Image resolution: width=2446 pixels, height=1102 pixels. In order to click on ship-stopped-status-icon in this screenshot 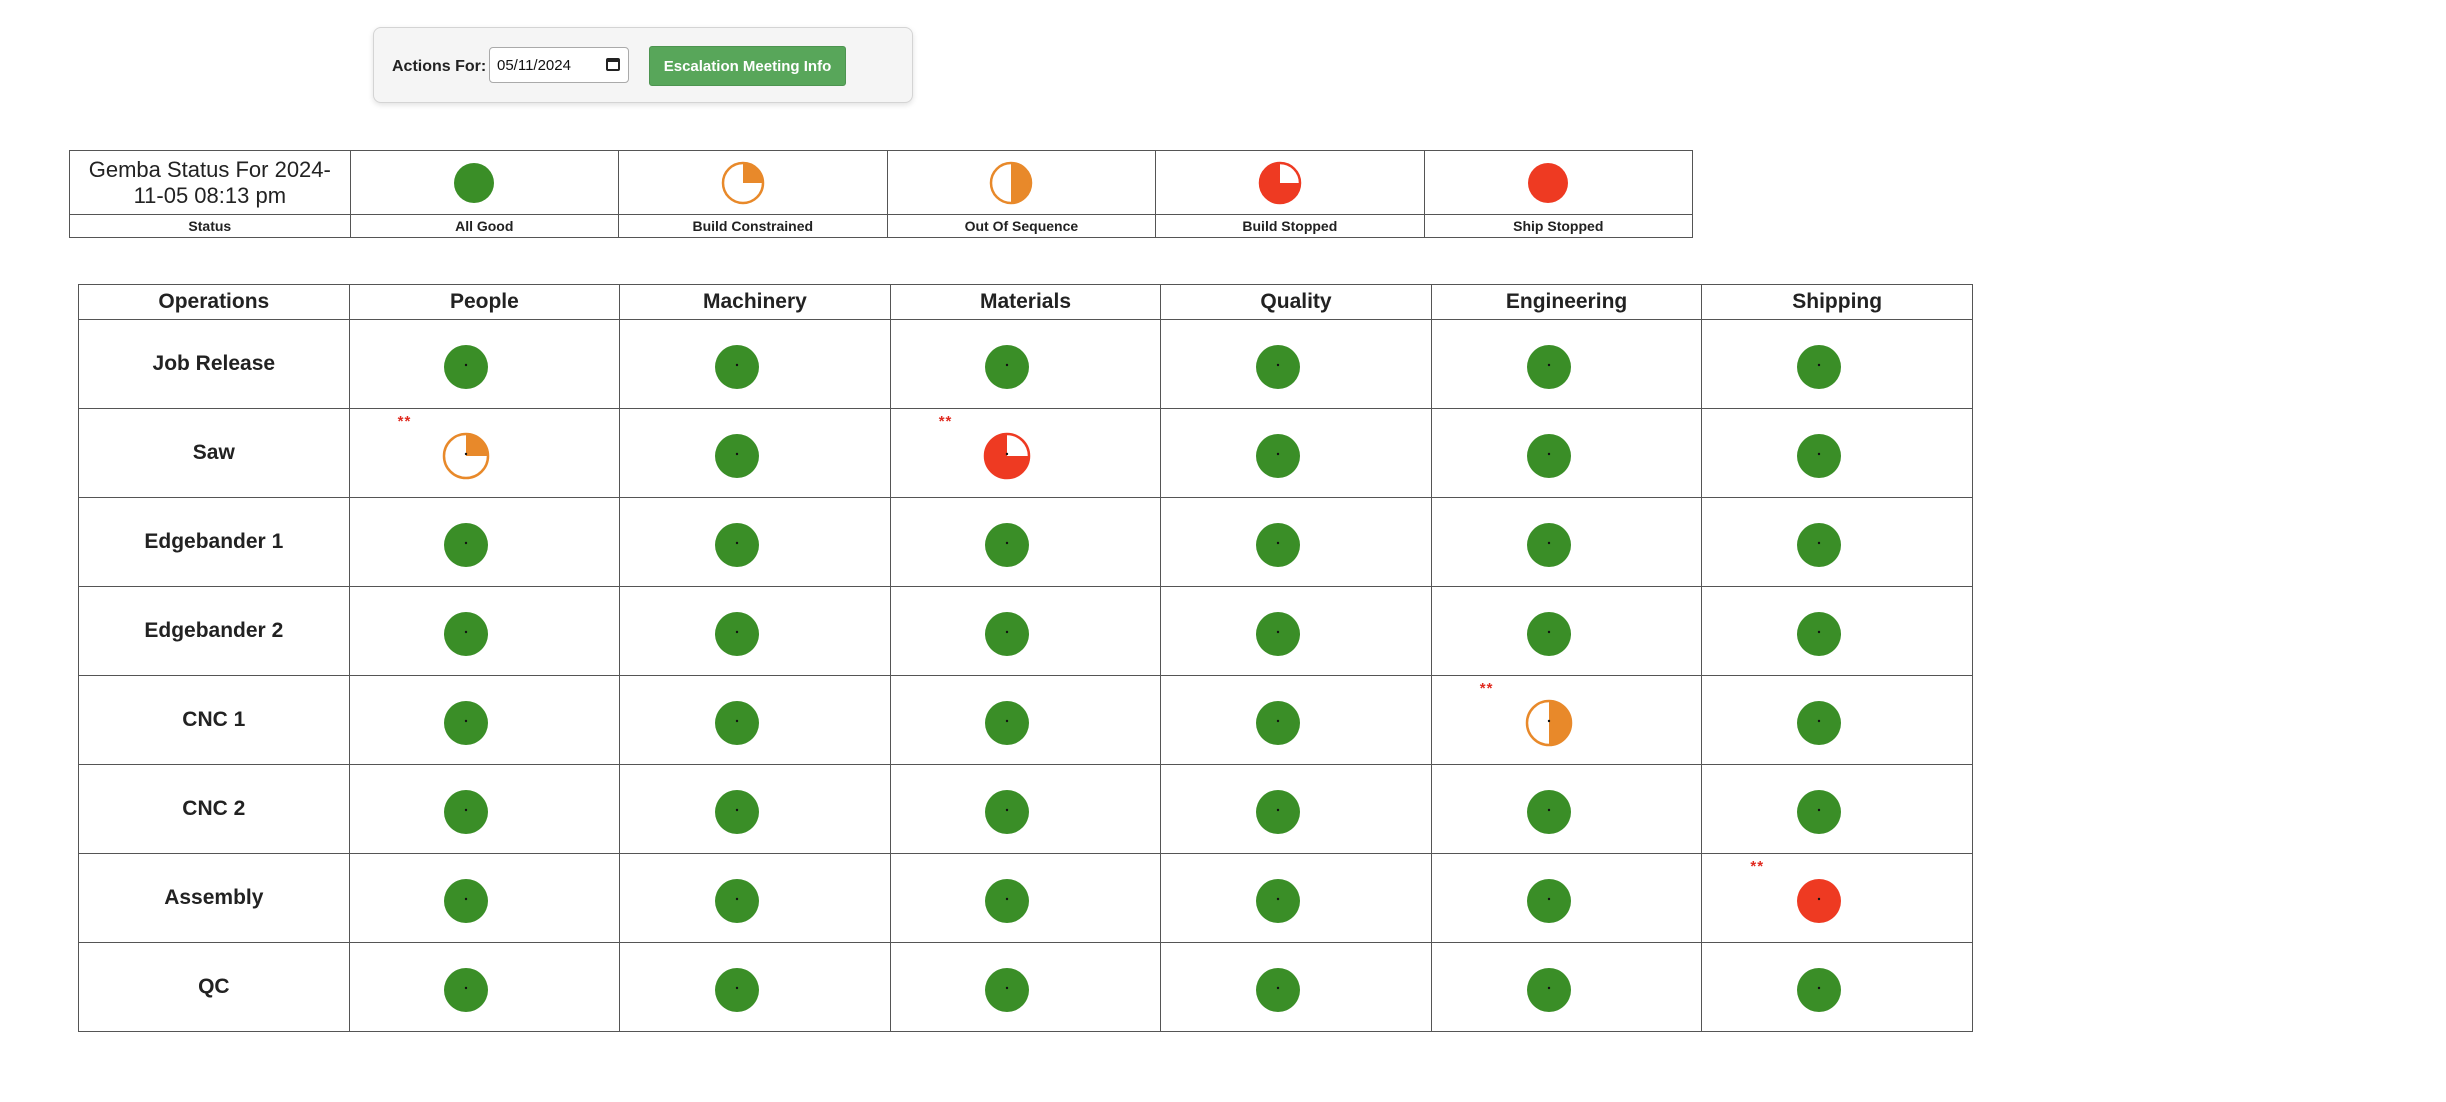, I will do `click(1819, 901)`.